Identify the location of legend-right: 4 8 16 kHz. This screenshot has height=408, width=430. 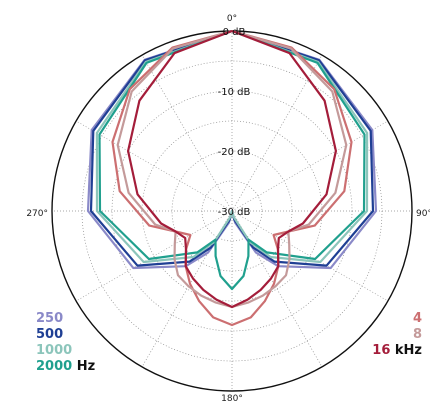
(397, 335).